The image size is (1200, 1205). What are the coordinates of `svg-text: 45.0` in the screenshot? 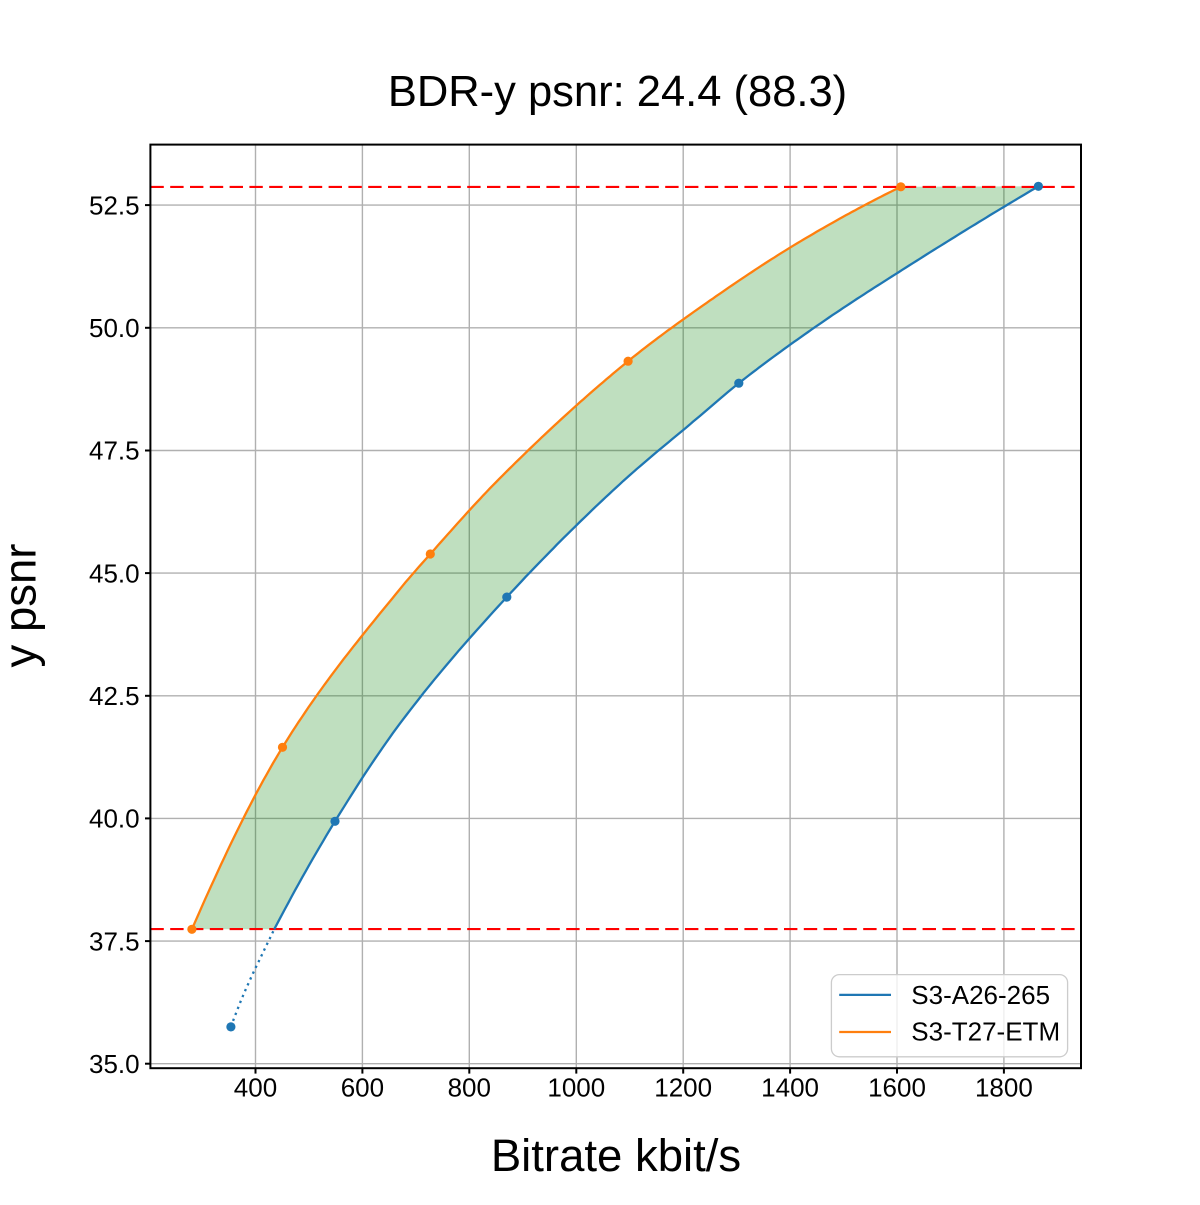 It's located at (114, 573).